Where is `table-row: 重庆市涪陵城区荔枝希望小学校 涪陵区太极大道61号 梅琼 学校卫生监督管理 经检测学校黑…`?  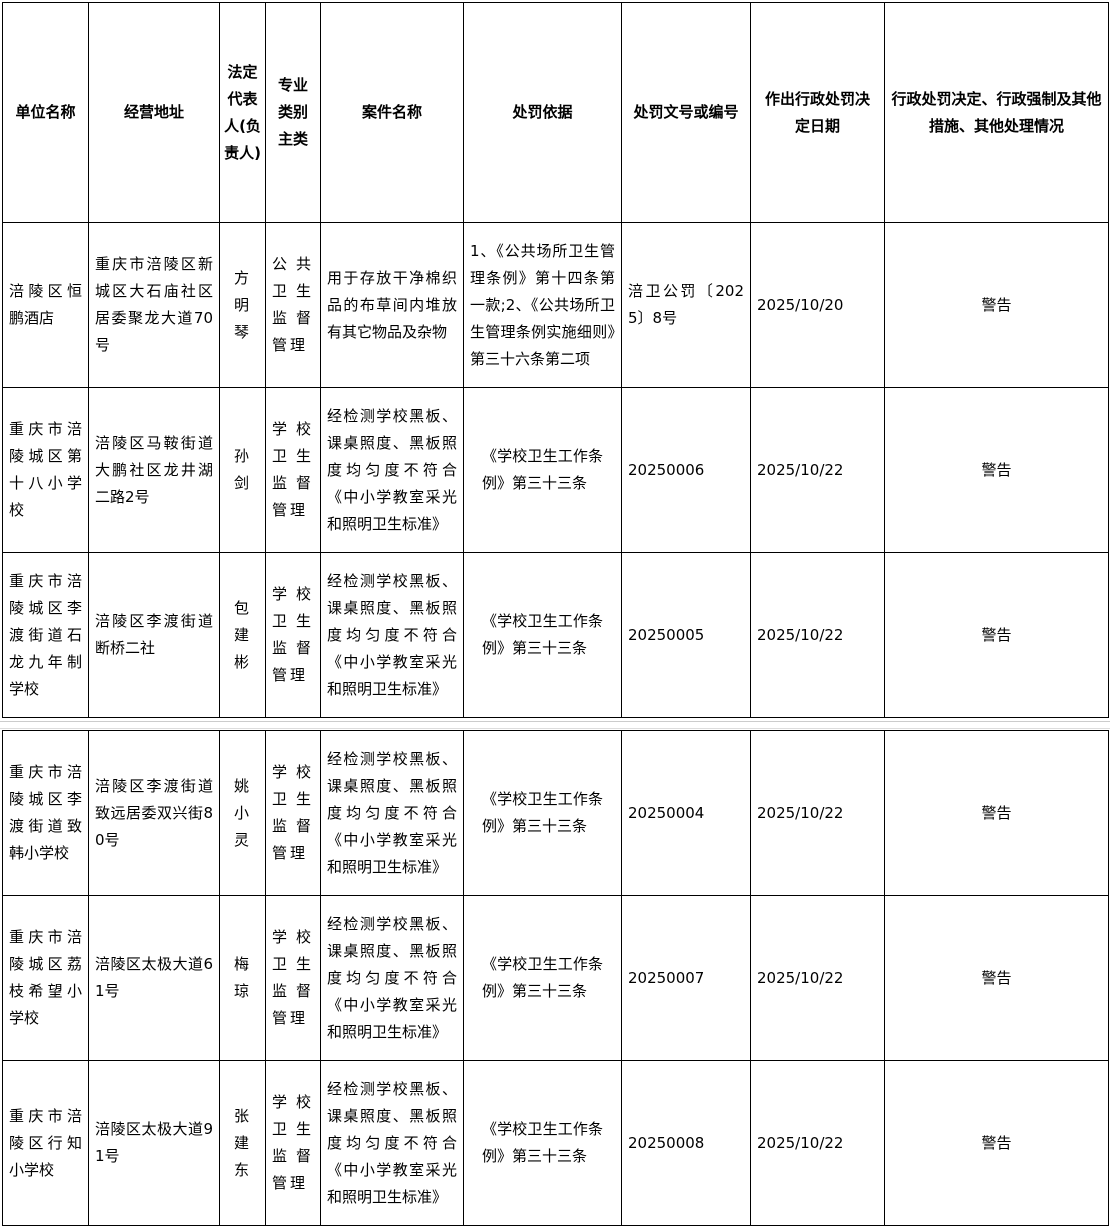 table-row: 重庆市涪陵城区荔枝希望小学校 涪陵区太极大道61号 梅琼 学校卫生监督管理 经检测学校黑… is located at coordinates (555, 978).